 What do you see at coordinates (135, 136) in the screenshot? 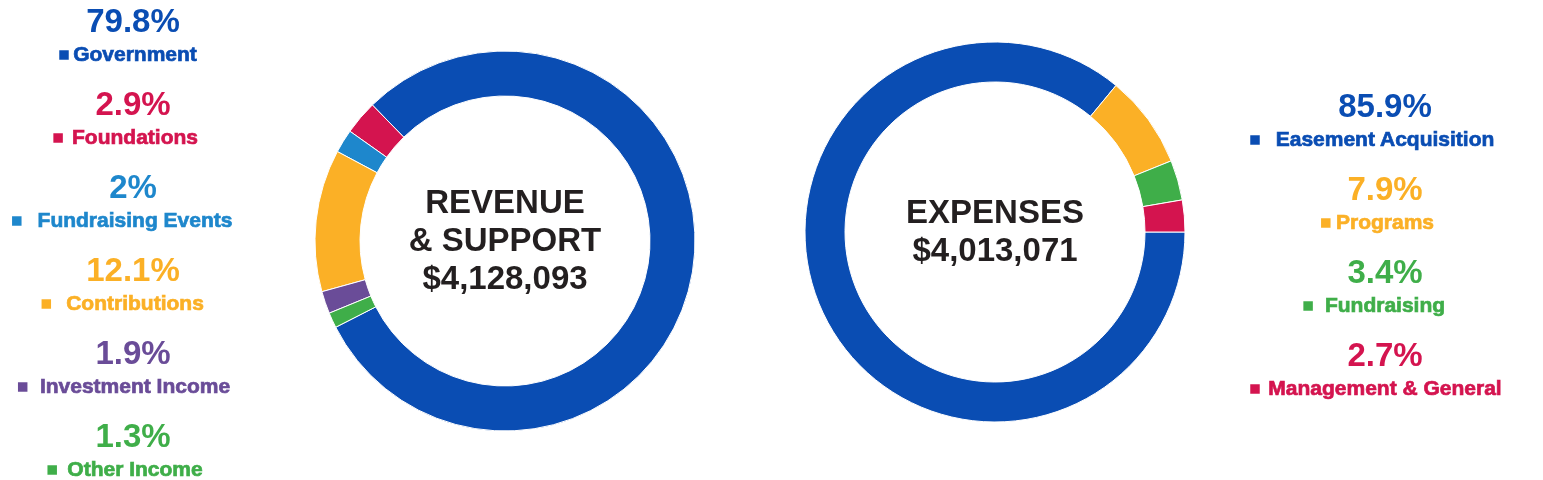
I see `legend-label: Foundations` at bounding box center [135, 136].